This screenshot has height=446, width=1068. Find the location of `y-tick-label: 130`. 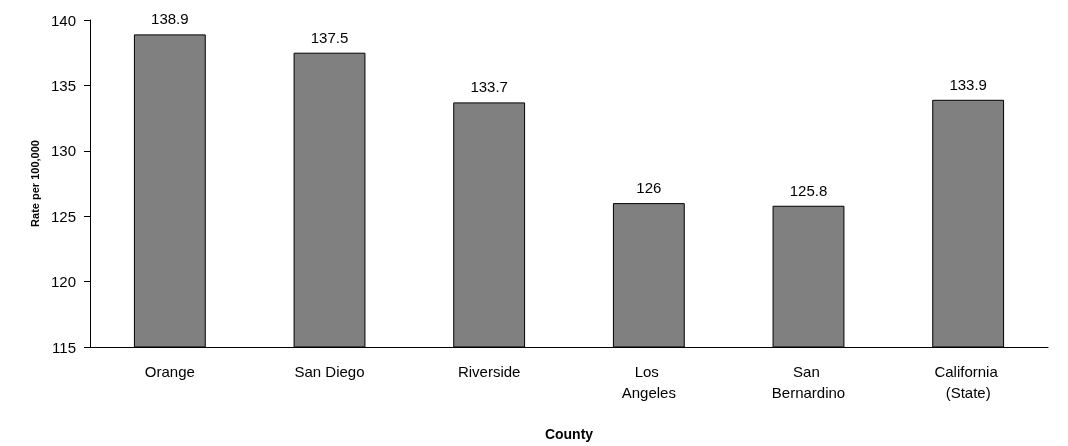

y-tick-label: 130 is located at coordinates (63, 151).